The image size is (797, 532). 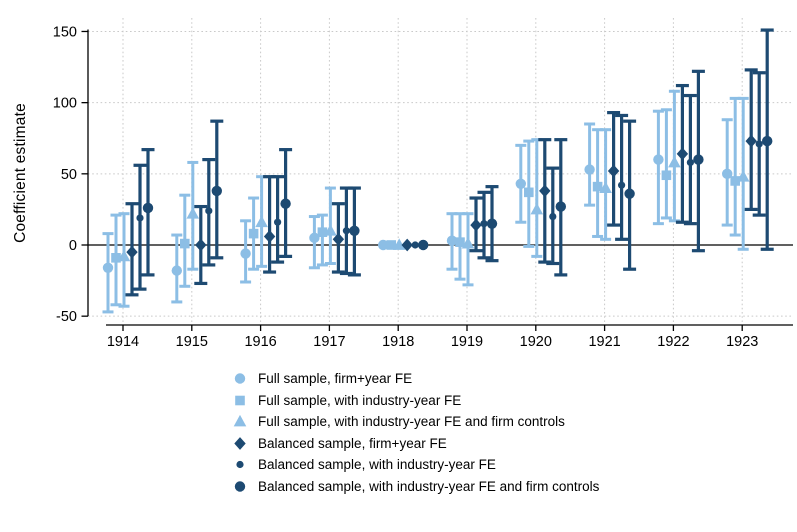 I want to click on x-axis: 1914 1915 1916 1917 1918 1919 1920 1921 1922 1923, so click(x=449, y=337).